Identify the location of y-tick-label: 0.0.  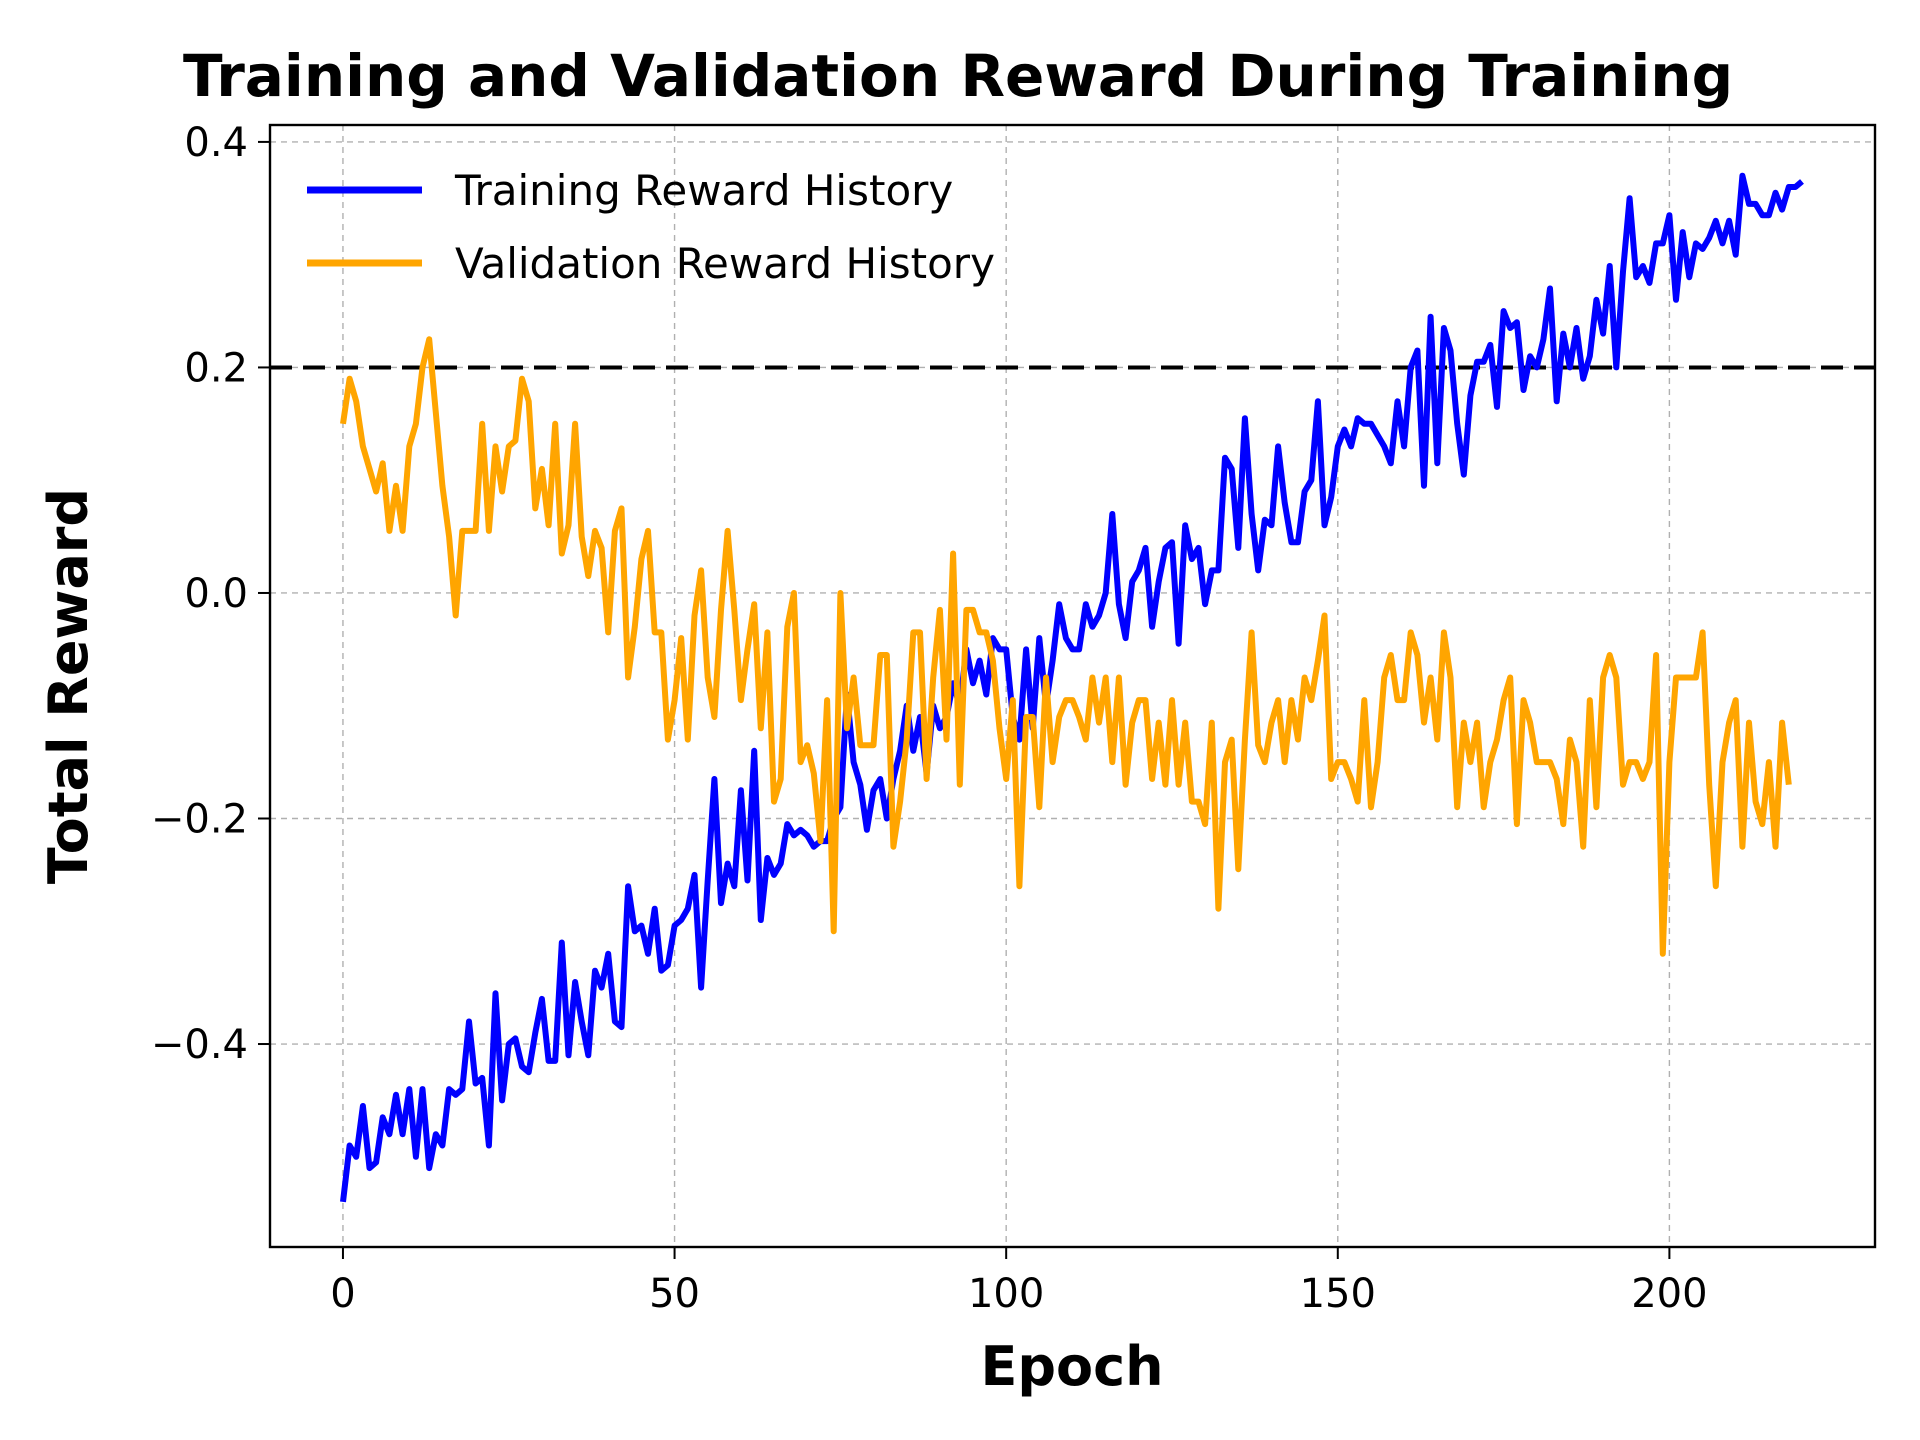
(216, 594).